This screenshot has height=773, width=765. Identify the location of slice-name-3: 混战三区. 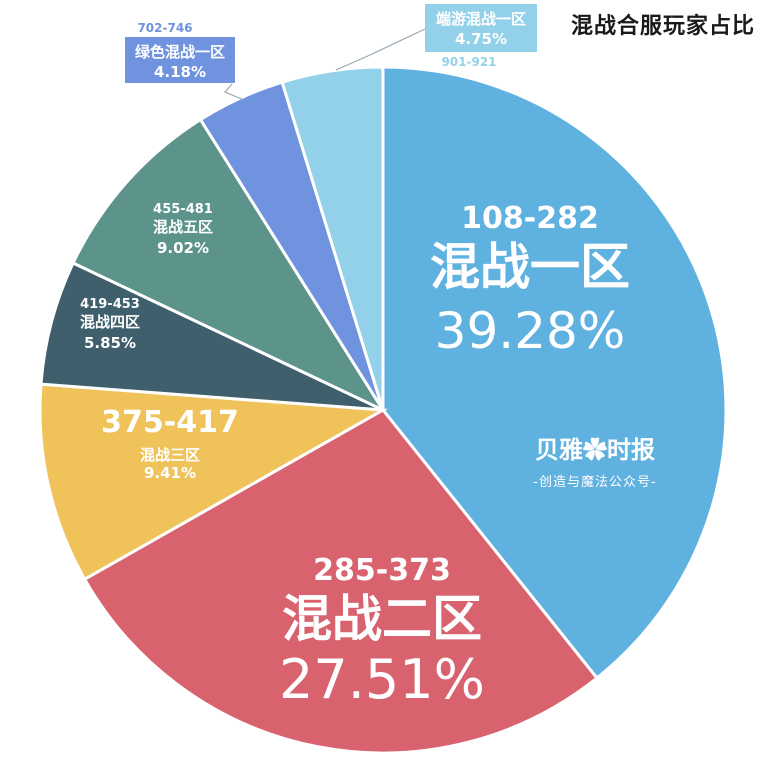
(170, 455).